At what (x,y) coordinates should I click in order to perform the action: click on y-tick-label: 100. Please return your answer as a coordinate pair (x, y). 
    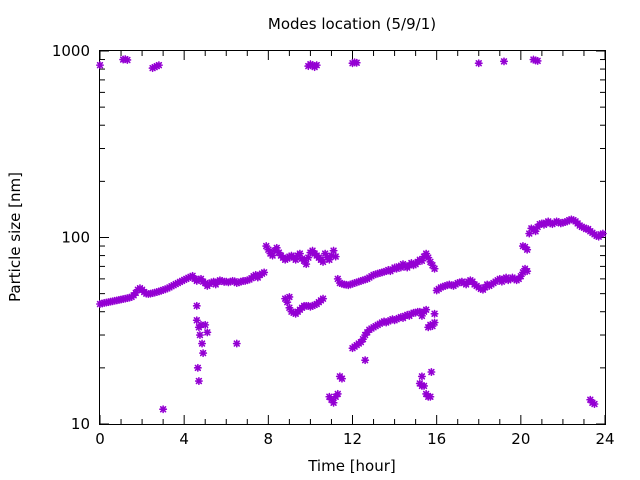
    Looking at the image, I should click on (75, 238).